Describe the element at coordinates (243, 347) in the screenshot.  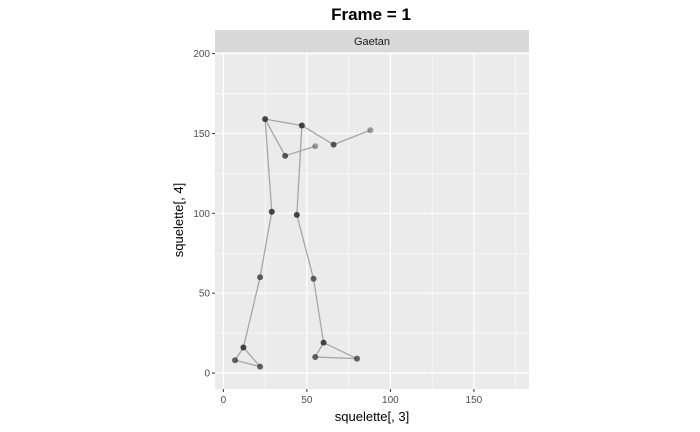
I see `joint-point-left-ankle` at that location.